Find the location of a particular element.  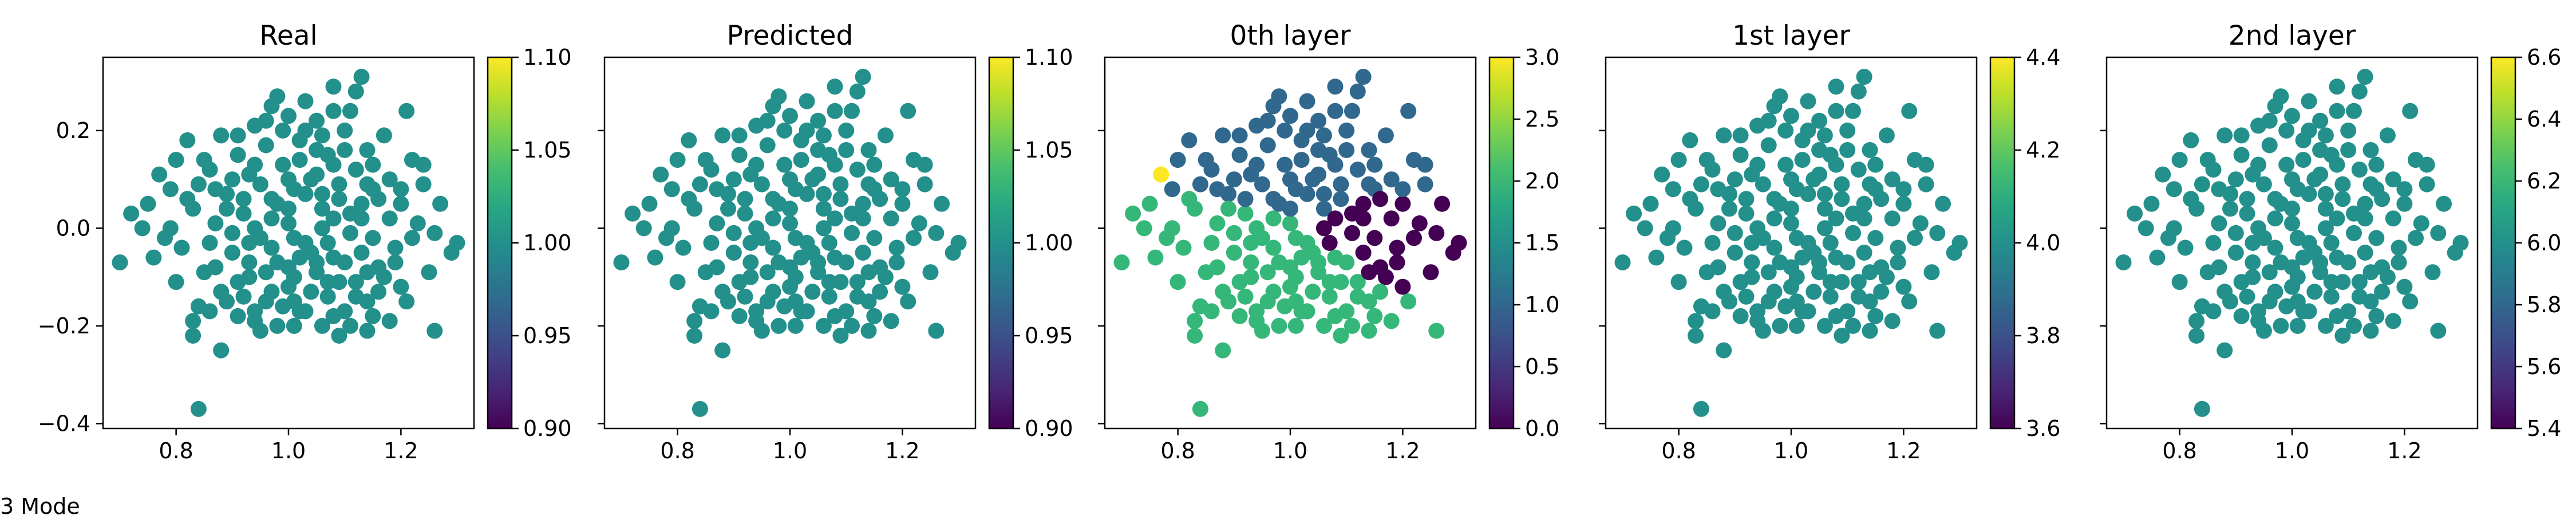

colorbar-tick-label-3-4: 4.4 is located at coordinates (2043, 57).